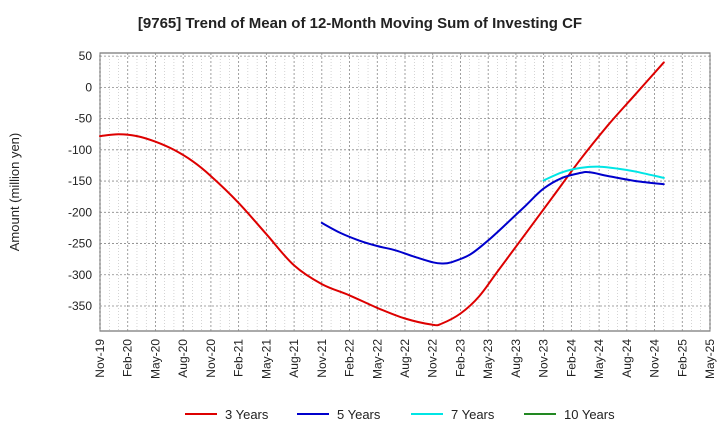  Describe the element at coordinates (239, 358) in the screenshot. I see `x-tick-label: Feb-21` at that location.